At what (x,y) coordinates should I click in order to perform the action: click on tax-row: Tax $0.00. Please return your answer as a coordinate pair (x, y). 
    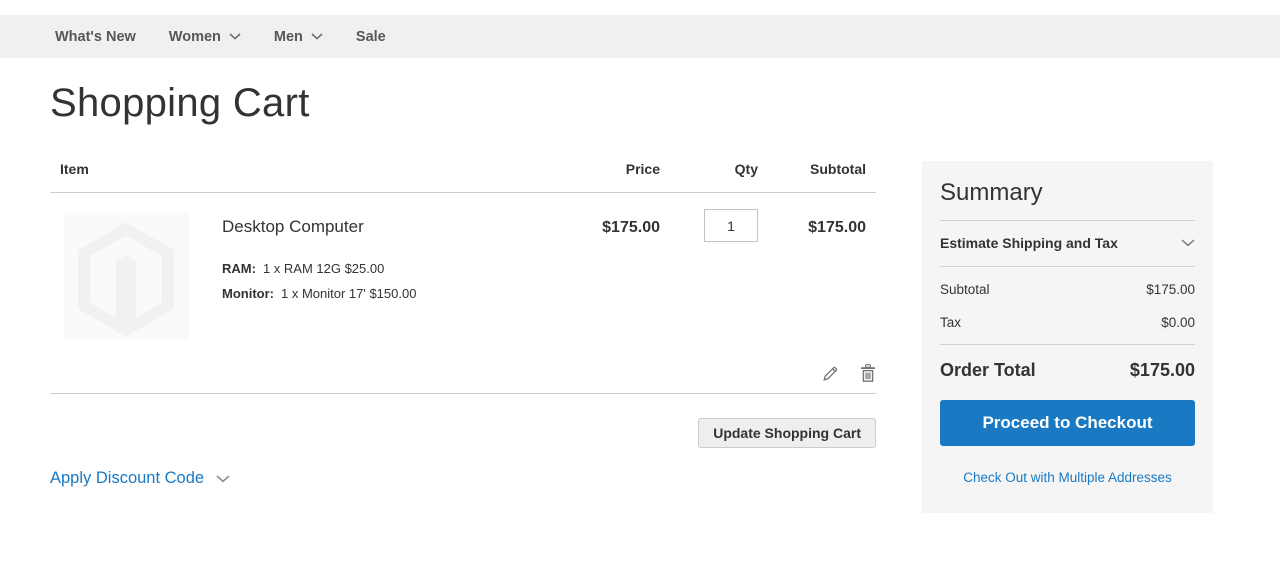
    Looking at the image, I should click on (1067, 322).